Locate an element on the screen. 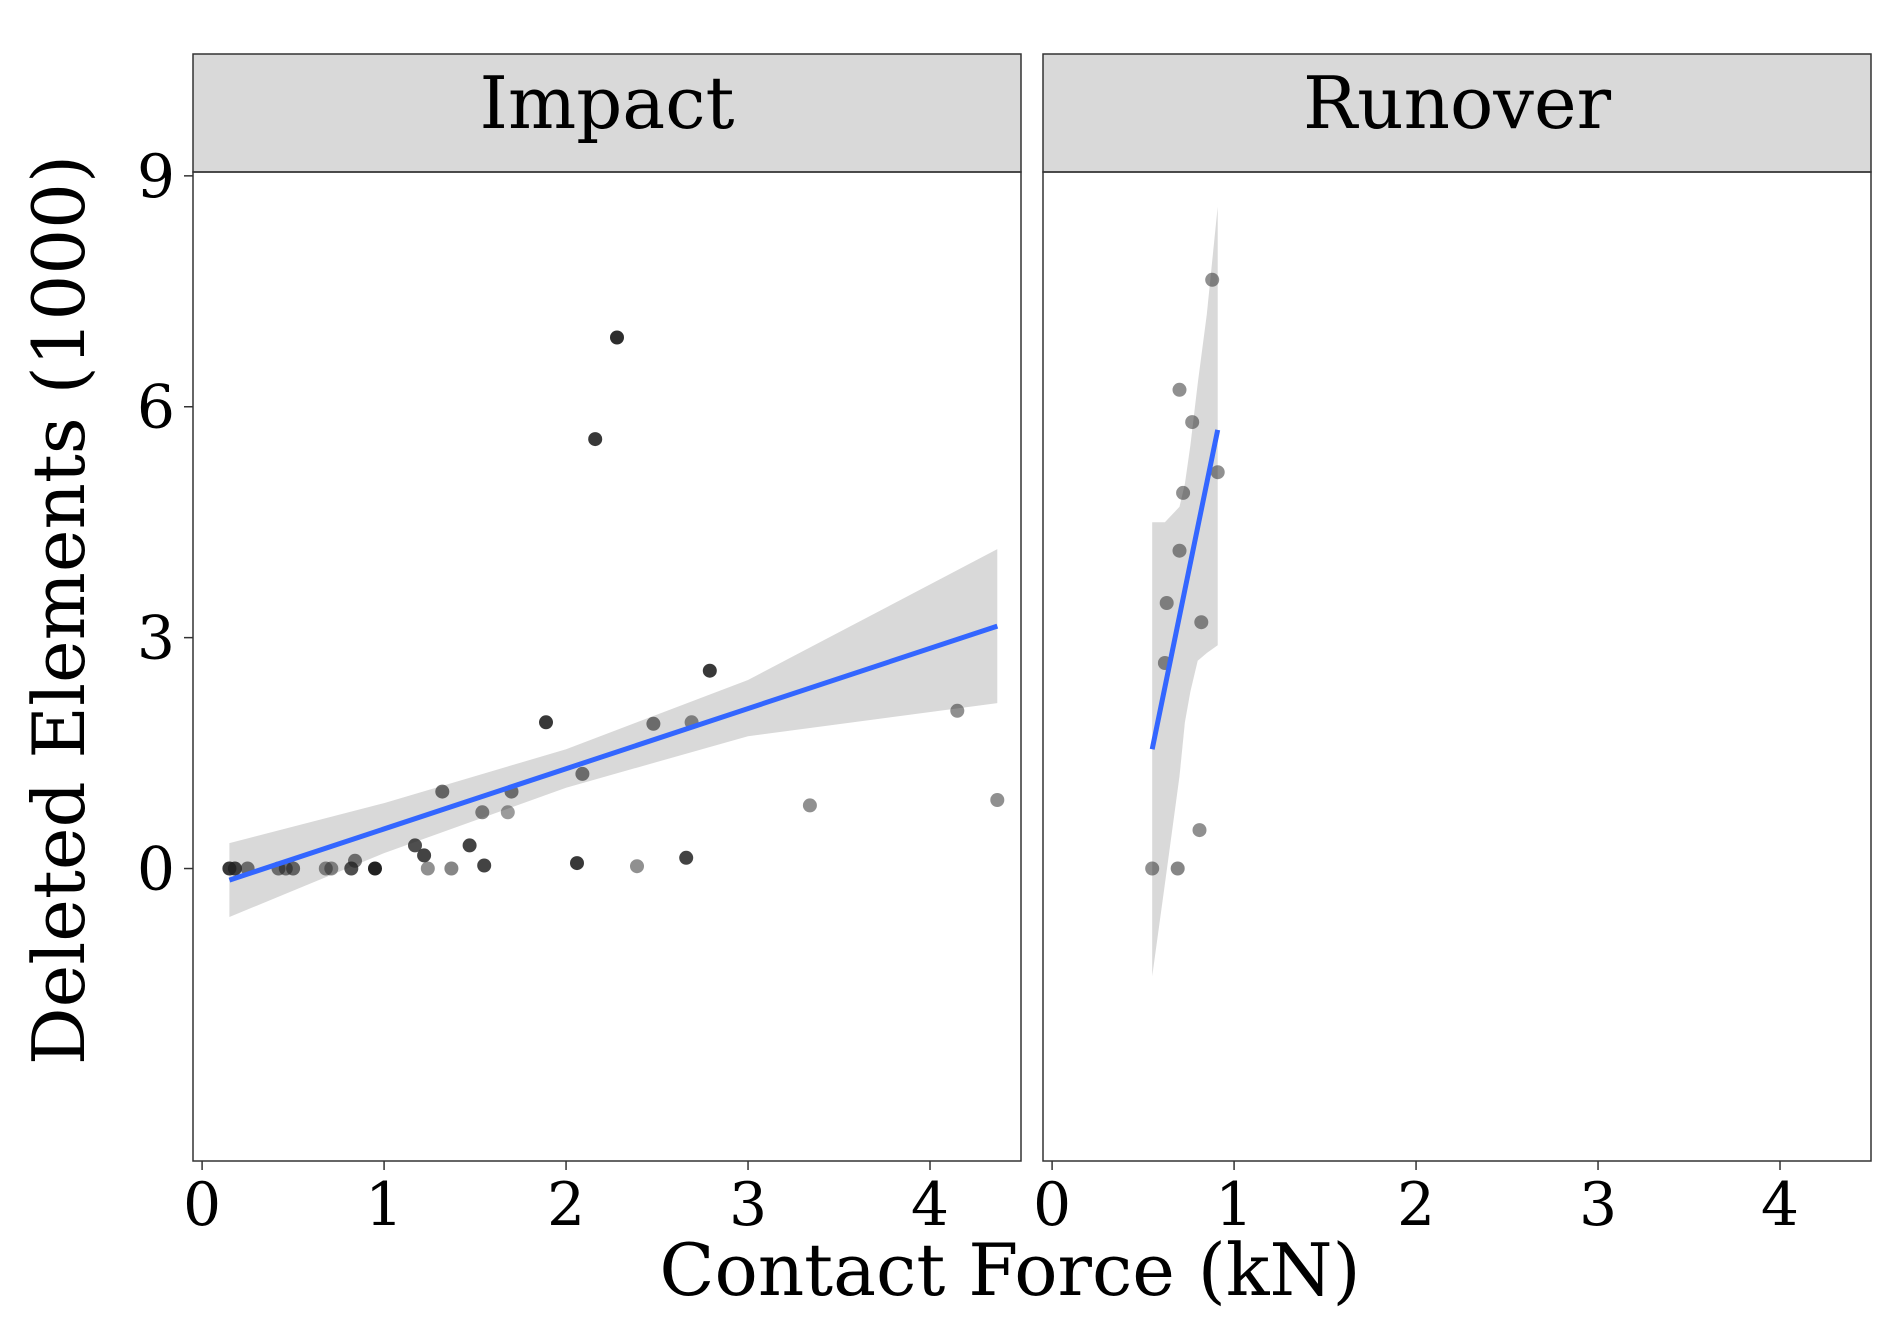  y-tick-label: 3 is located at coordinates (156, 639).